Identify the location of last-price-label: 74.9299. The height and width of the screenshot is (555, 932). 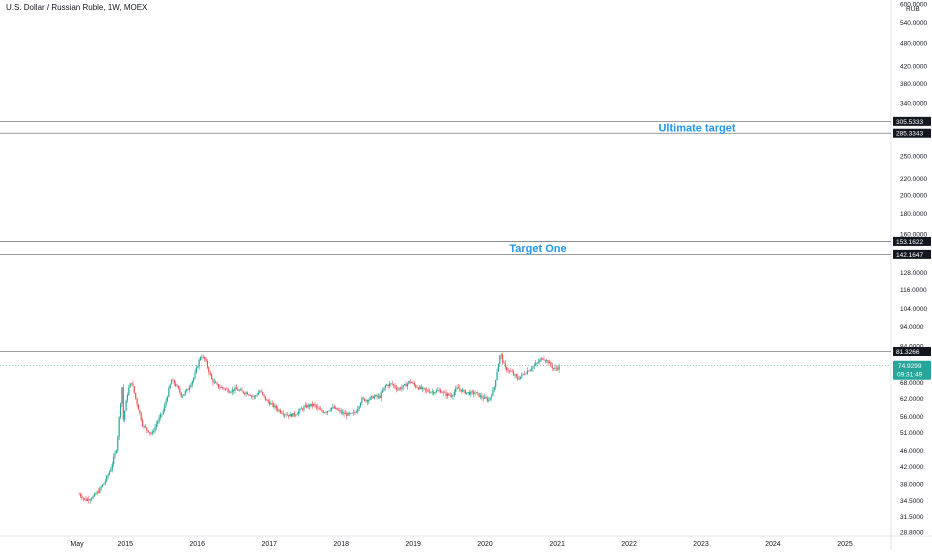
(910, 366).